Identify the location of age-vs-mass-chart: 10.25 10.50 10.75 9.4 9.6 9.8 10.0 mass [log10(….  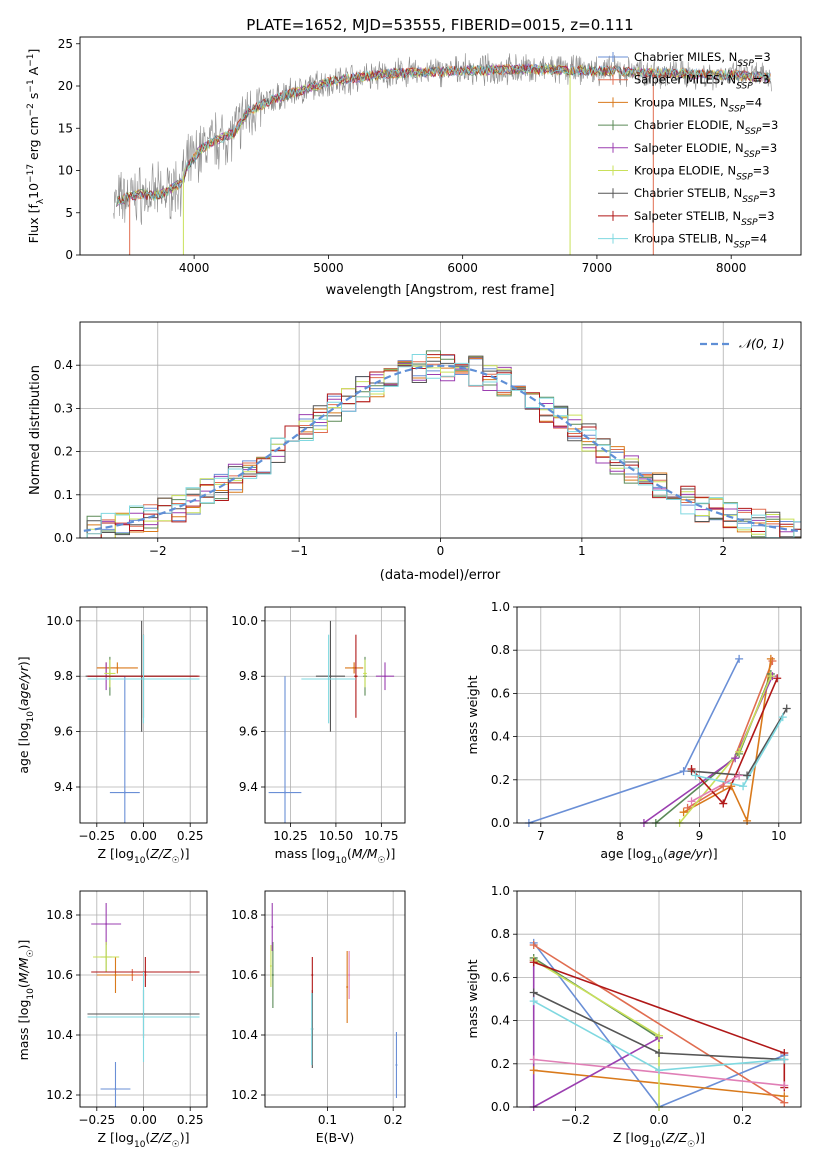
(318, 736).